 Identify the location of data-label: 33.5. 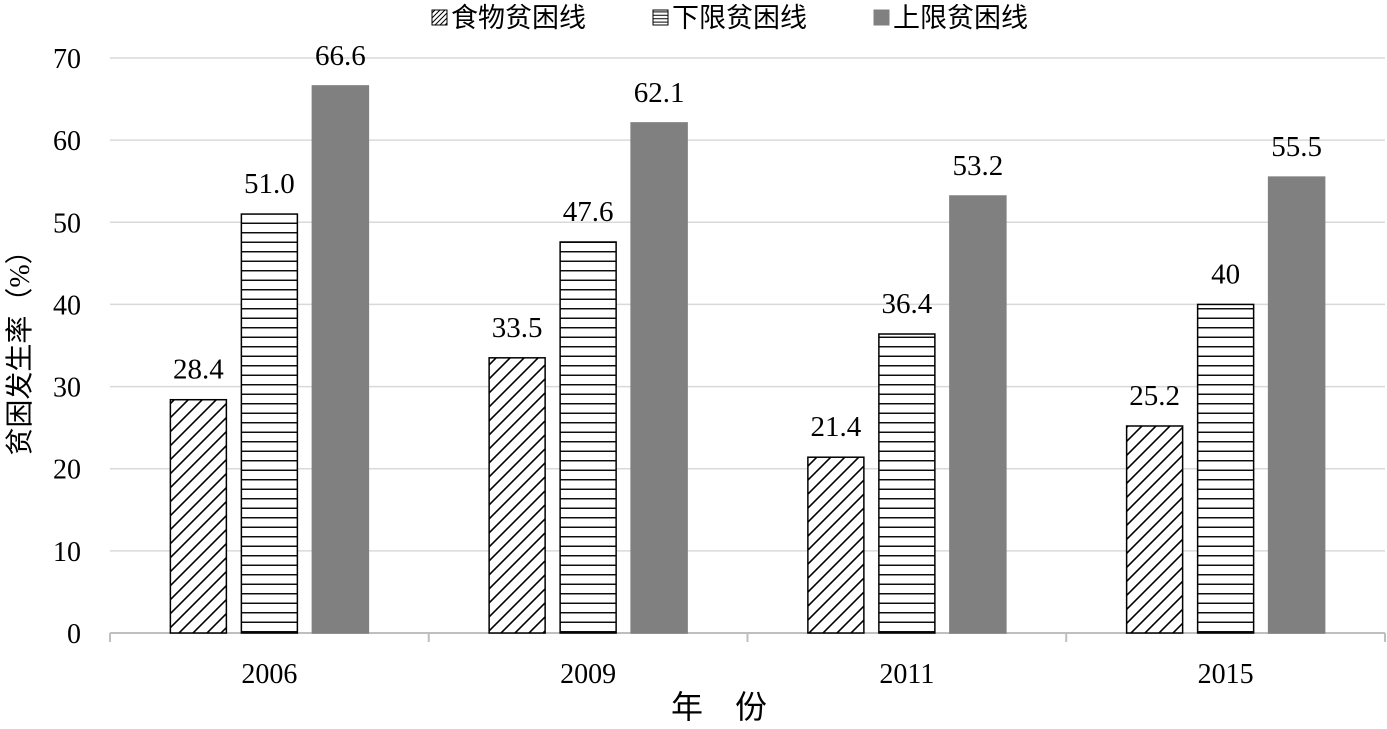
(517, 328).